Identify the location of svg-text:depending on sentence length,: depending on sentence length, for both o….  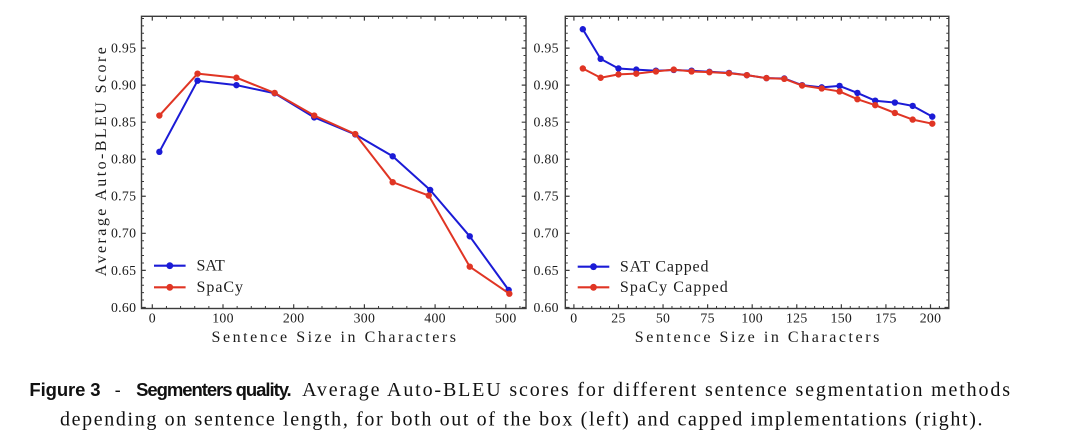
(521, 419).